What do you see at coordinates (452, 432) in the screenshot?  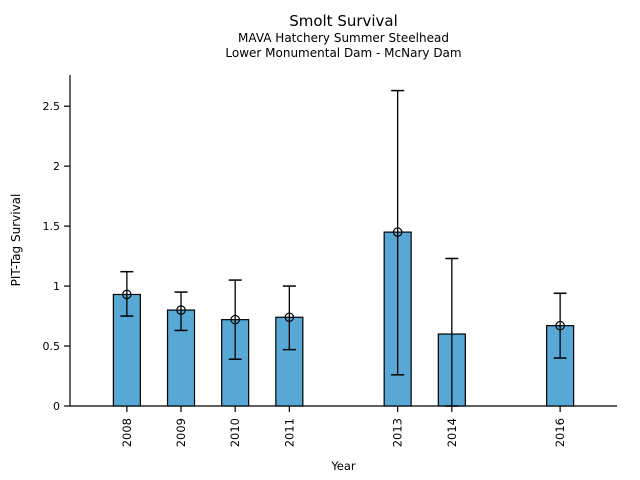 I see `x-tick-label: 2014` at bounding box center [452, 432].